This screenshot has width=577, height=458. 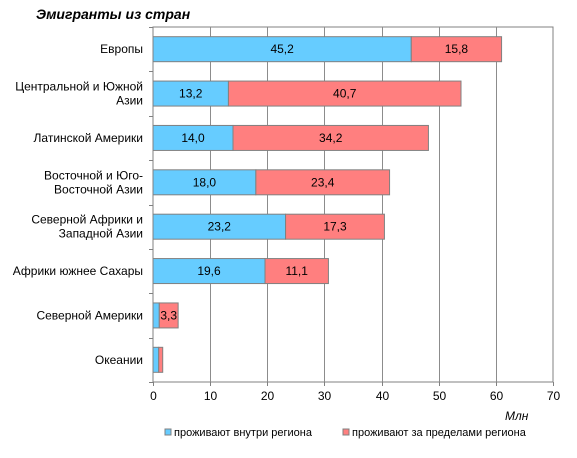 I want to click on data-label: 11,1, so click(x=296, y=271).